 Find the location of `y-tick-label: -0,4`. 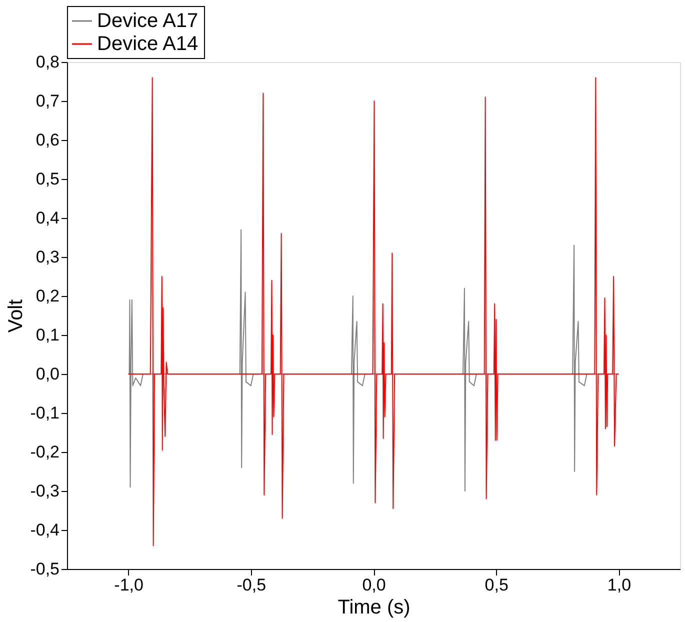

y-tick-label: -0,4 is located at coordinates (45, 530).